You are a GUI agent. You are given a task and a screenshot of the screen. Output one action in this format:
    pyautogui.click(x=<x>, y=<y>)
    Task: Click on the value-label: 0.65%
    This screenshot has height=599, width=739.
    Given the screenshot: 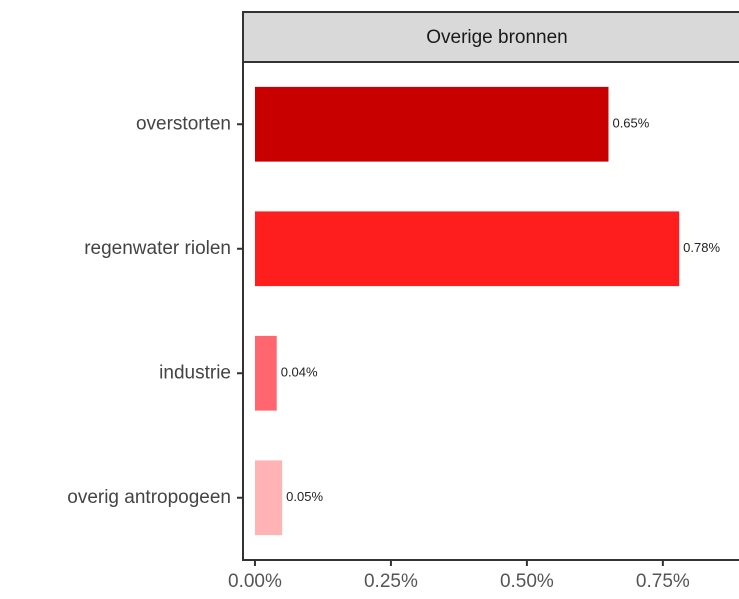 What is the action you would take?
    pyautogui.click(x=630, y=123)
    